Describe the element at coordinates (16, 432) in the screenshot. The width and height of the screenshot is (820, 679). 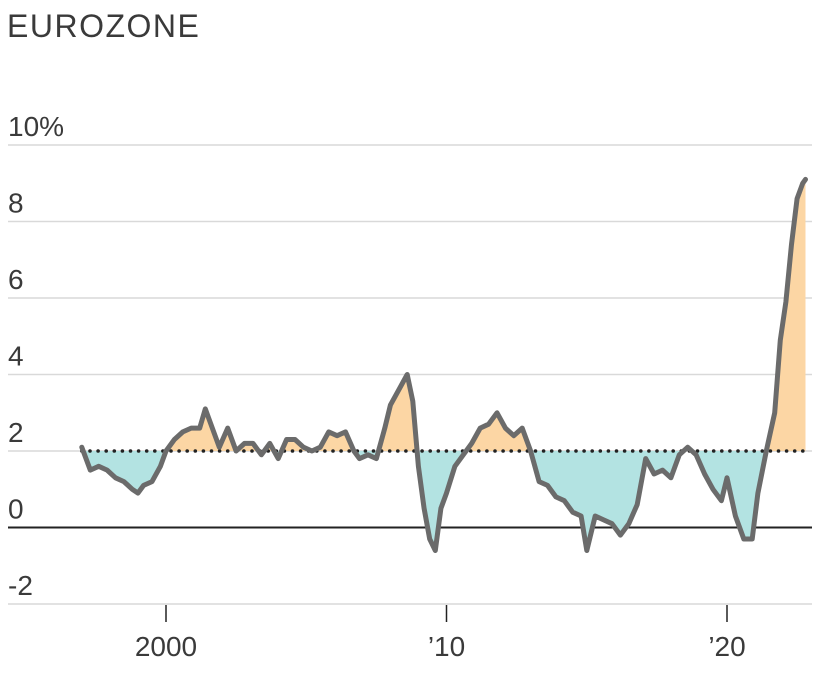
I see `y-tick-label: 2` at that location.